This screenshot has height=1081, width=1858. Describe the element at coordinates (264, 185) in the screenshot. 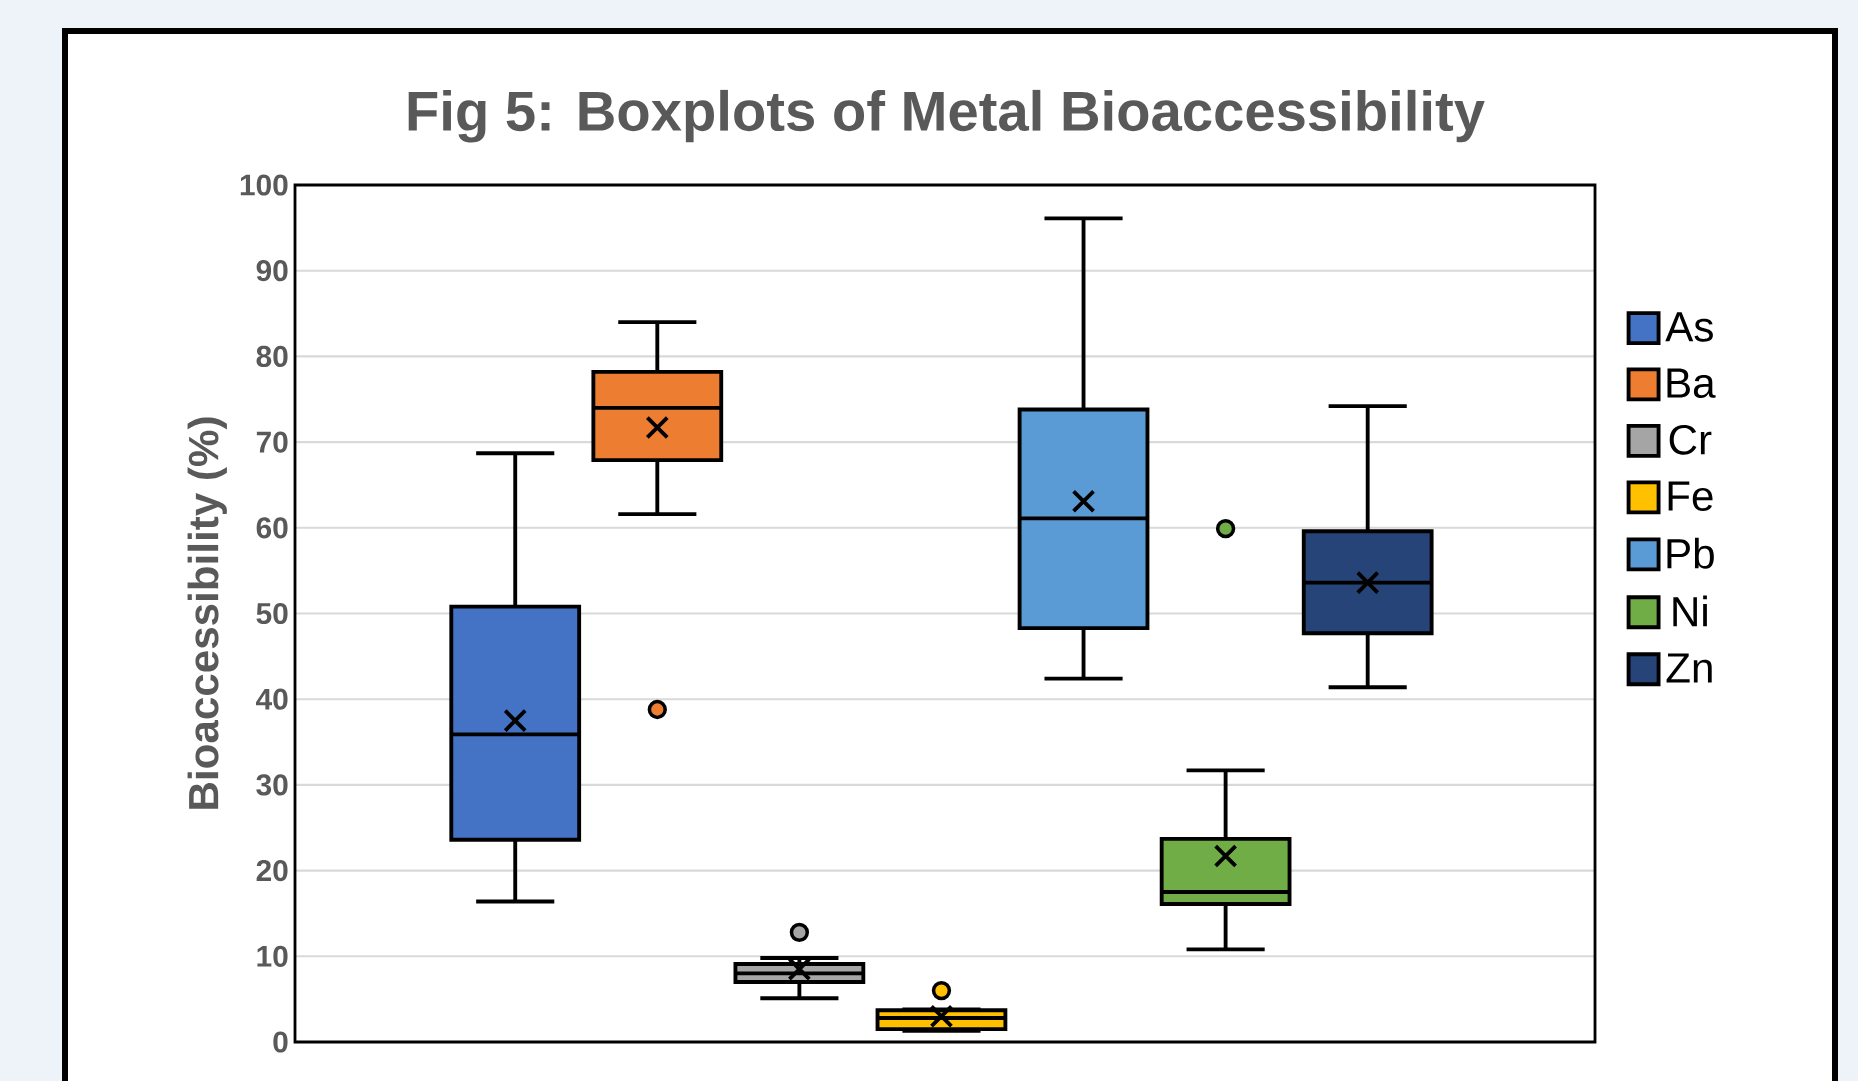

I see `y-tick-label: 100` at that location.